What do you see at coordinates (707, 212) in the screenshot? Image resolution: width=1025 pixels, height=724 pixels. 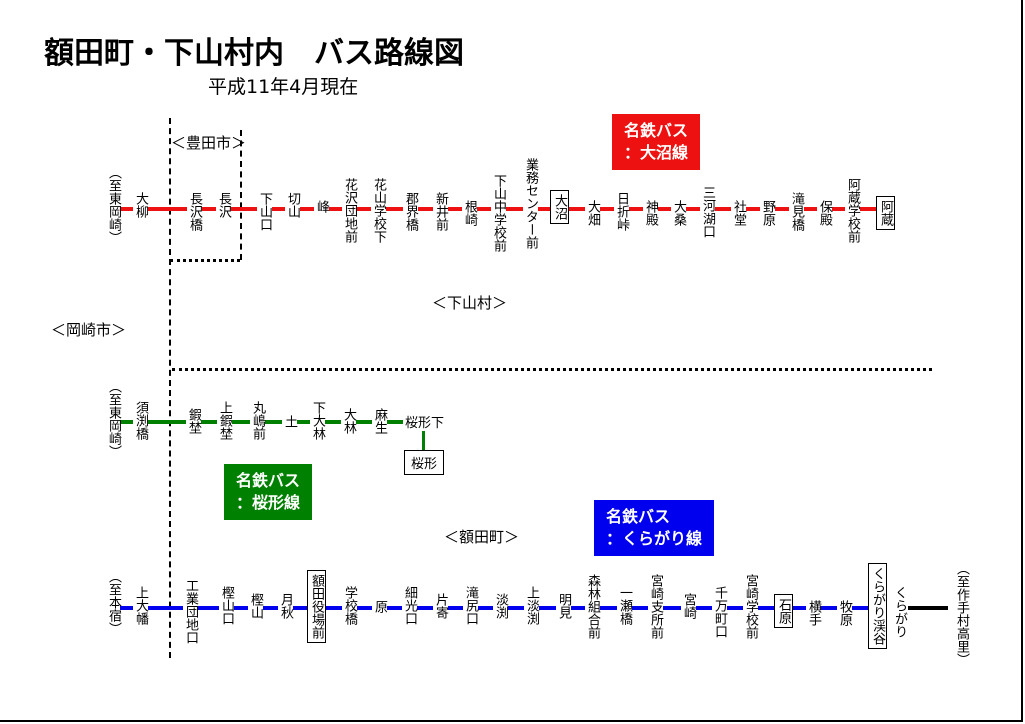 I see `onuma-stop: 三河湖口` at bounding box center [707, 212].